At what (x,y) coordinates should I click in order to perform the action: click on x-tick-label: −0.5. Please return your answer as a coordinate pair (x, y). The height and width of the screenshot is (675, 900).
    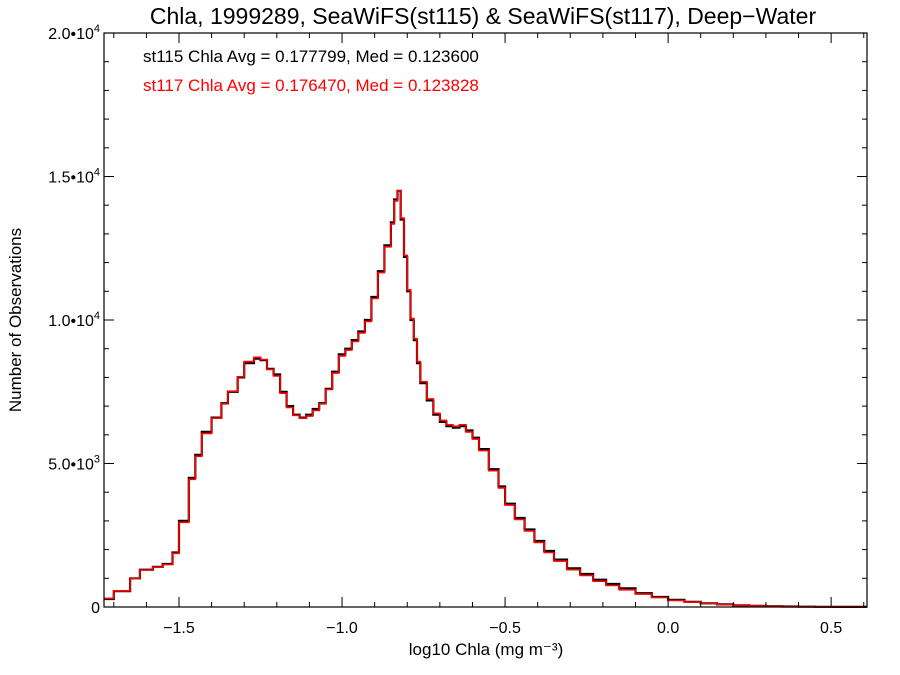
    Looking at the image, I should click on (505, 628).